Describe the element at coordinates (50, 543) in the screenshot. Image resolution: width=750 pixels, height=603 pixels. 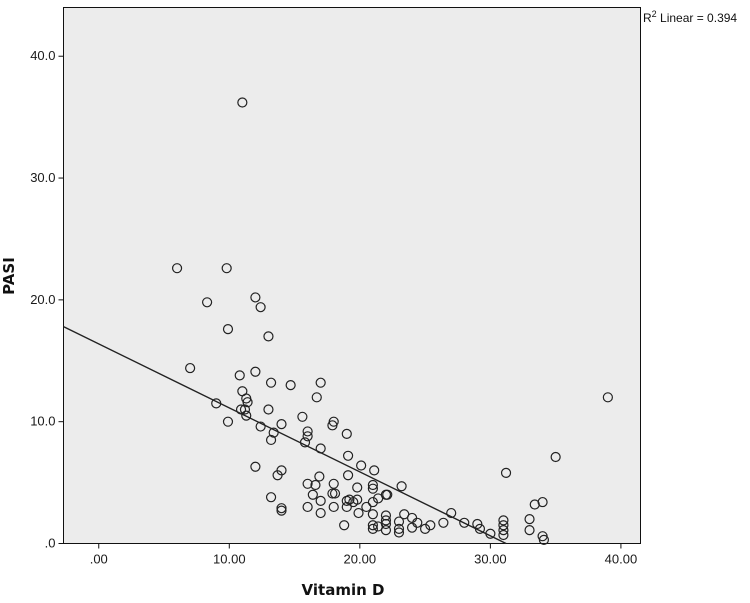
I see `y-tick-label: .0` at that location.